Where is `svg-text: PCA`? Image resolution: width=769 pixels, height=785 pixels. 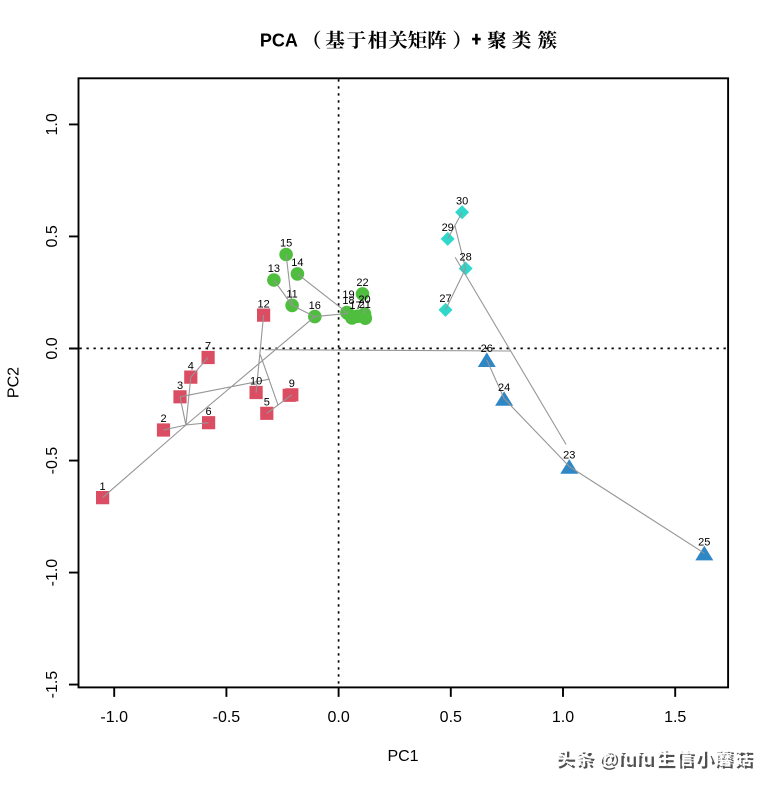 svg-text: PCA is located at coordinates (279, 41).